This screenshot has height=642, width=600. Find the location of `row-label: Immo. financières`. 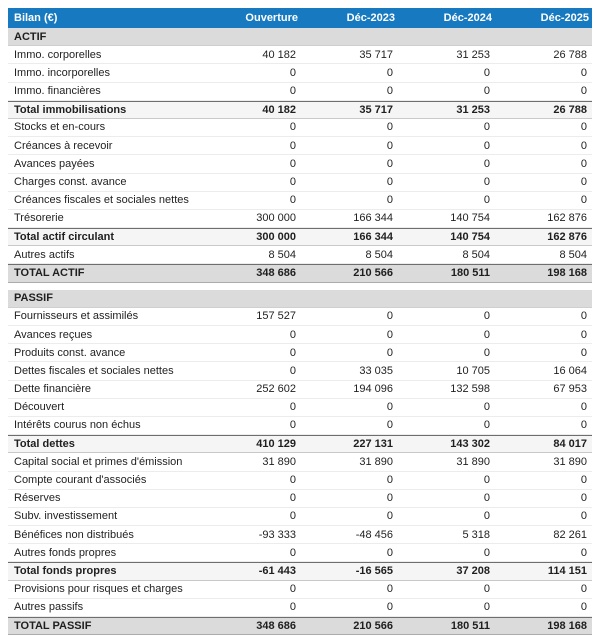

row-label: Immo. financières is located at coordinates (57, 91).